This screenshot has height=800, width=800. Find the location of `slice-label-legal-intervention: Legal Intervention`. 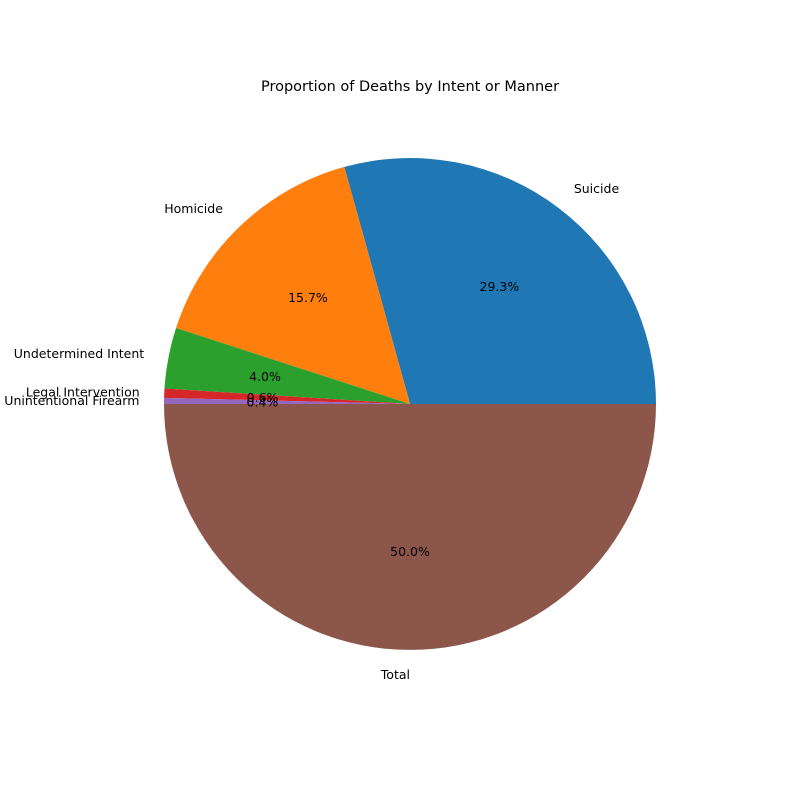

slice-label-legal-intervention: Legal Intervention is located at coordinates (83, 392).